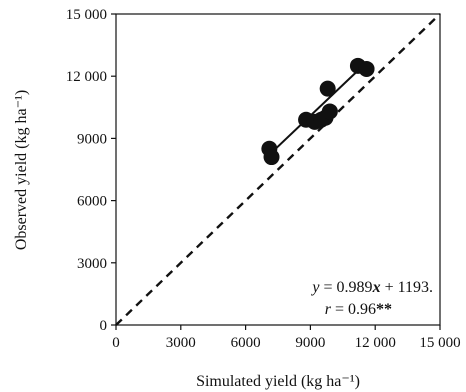 Image resolution: width=466 pixels, height=392 pixels. I want to click on x-tick-label: 3000, so click(181, 343).